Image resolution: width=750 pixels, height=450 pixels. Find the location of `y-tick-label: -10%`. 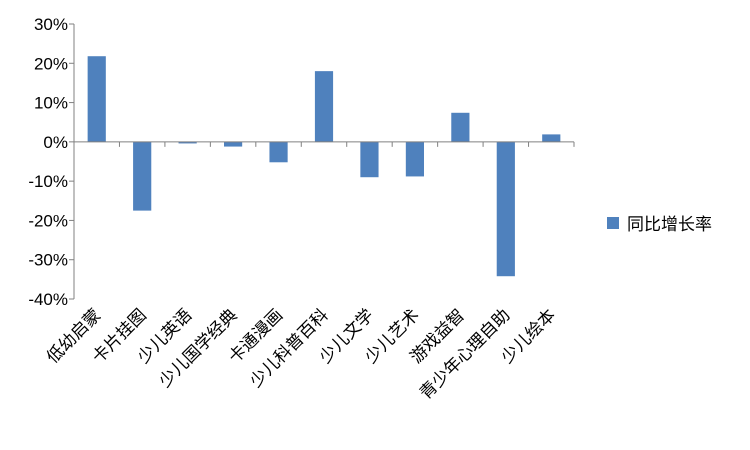

y-tick-label: -10% is located at coordinates (48, 181).